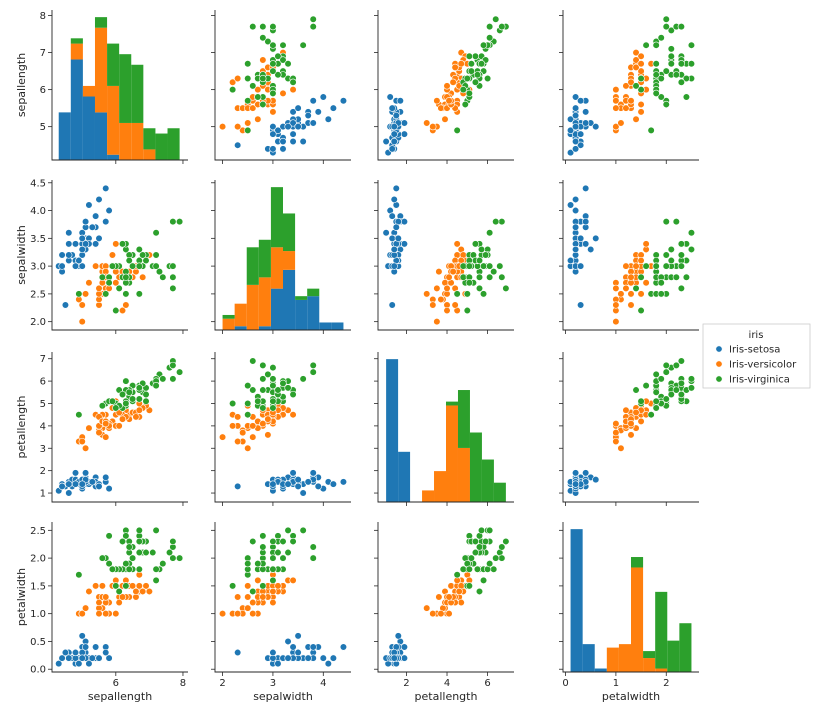 The width and height of the screenshot is (815, 712). I want to click on xtick-label: 2, so click(406, 683).